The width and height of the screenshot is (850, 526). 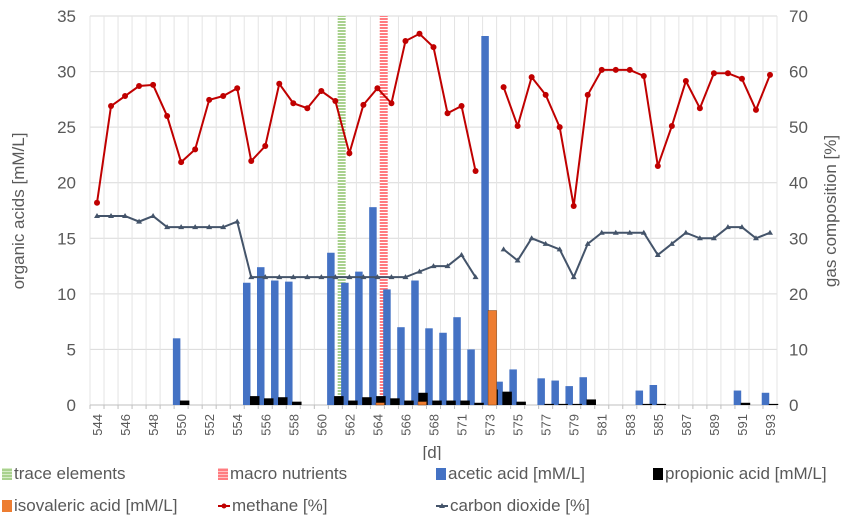 What do you see at coordinates (793, 405) in the screenshot?
I see `y2-tick-label: 0` at bounding box center [793, 405].